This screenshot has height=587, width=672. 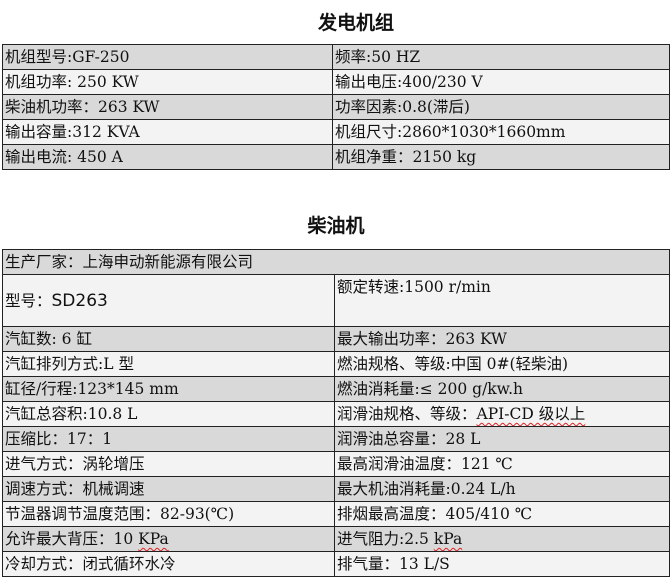 What do you see at coordinates (502, 389) in the screenshot?
I see `spec-cell: 燃油消耗量:≤ 200 g/kw.h` at bounding box center [502, 389].